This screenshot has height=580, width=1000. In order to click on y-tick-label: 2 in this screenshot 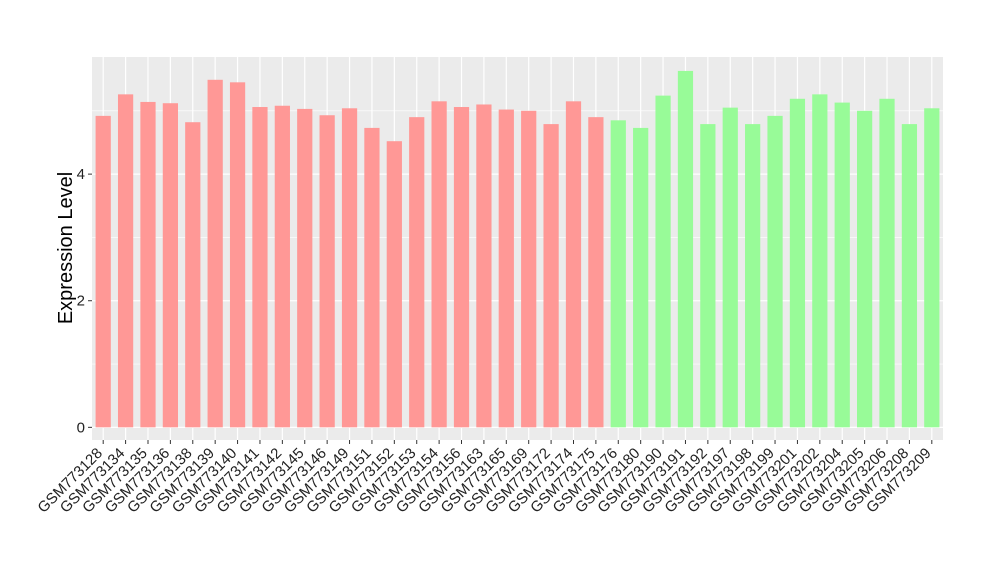, I will do `click(81, 301)`.